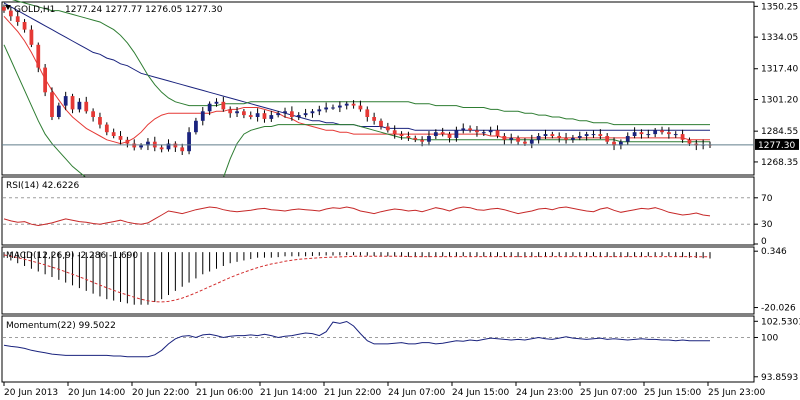 This screenshot has width=800, height=400. What do you see at coordinates (352, 393) in the screenshot?
I see `time-tick-label: 21 Jun 22:00` at bounding box center [352, 393].